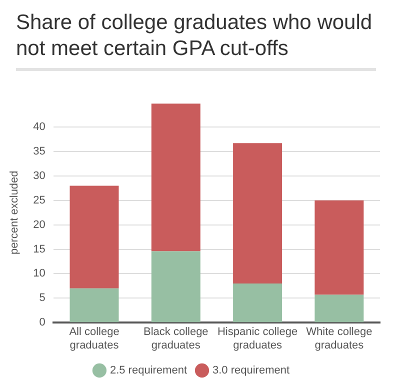  I want to click on y-tick-label: 25, so click(39, 200).